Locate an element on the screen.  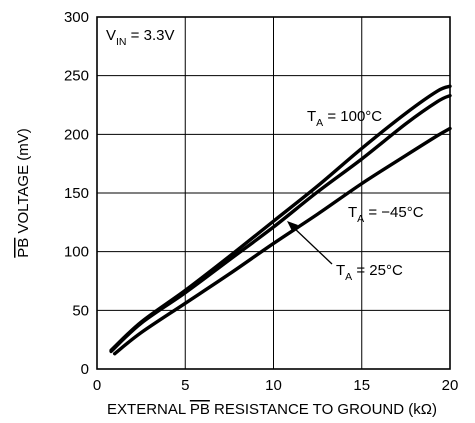
y-tick-label: 50 is located at coordinates (80, 310).